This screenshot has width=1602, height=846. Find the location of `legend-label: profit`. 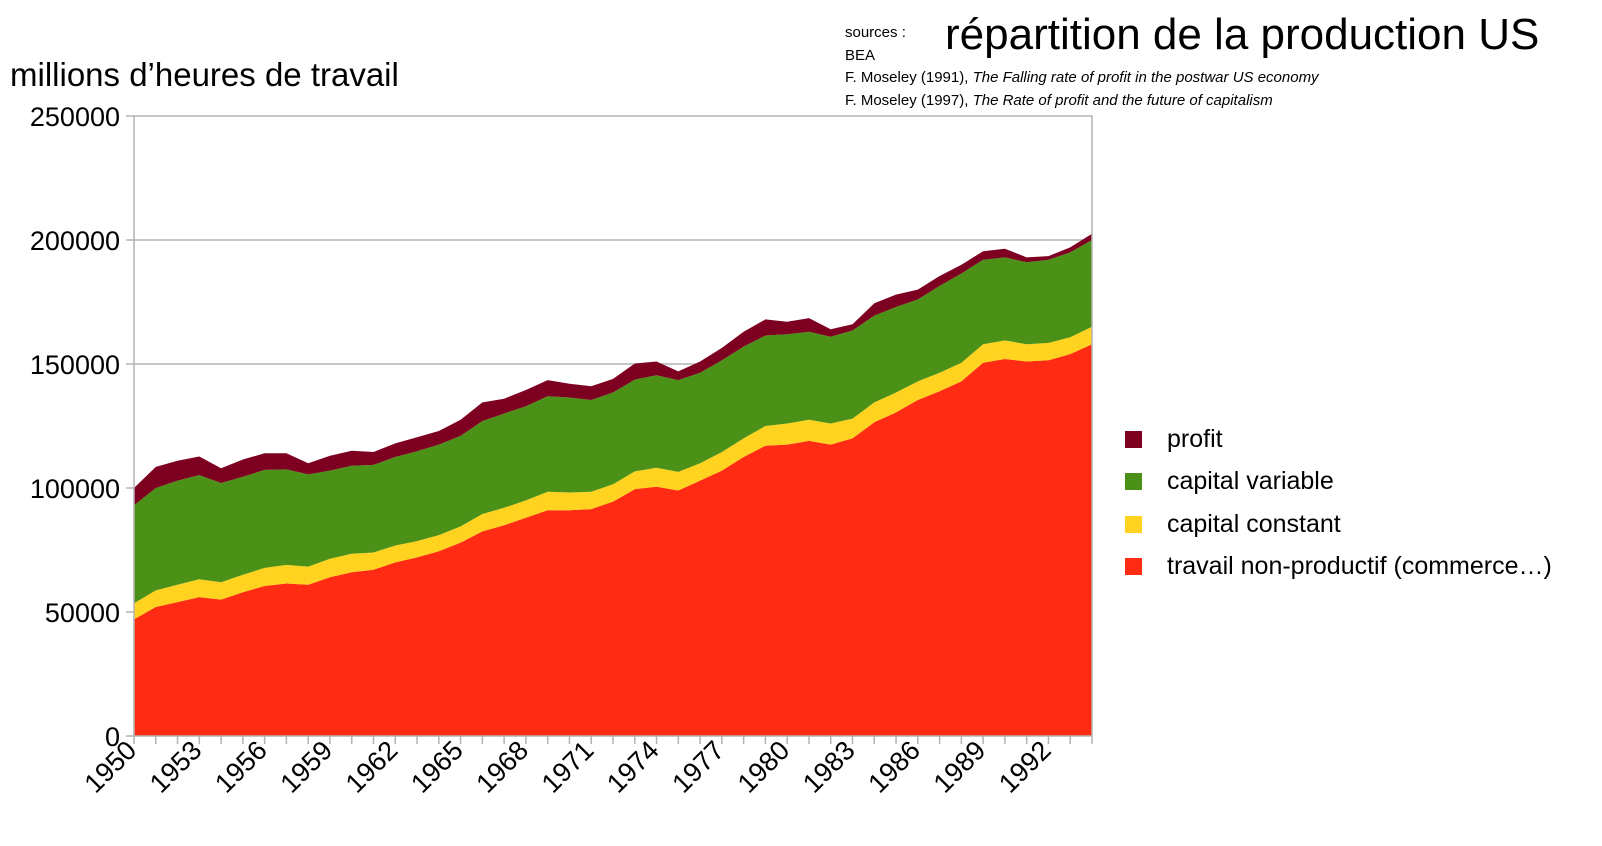

legend-label: profit is located at coordinates (1195, 438).